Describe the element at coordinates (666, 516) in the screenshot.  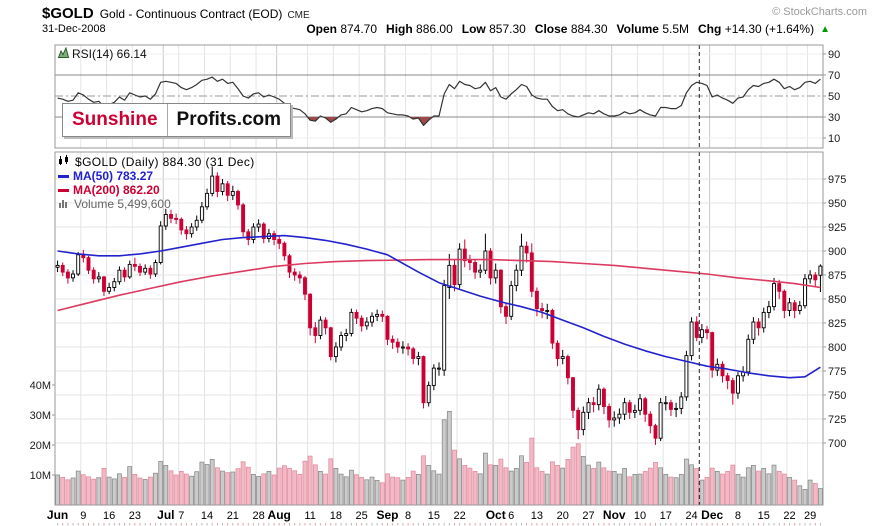
I see `svg-text: 17` at that location.